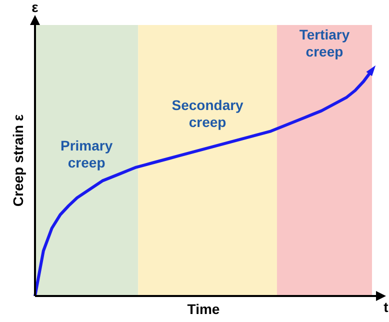  Describe the element at coordinates (18, 160) in the screenshot. I see `y-axis-title: Creep strain ε` at that location.